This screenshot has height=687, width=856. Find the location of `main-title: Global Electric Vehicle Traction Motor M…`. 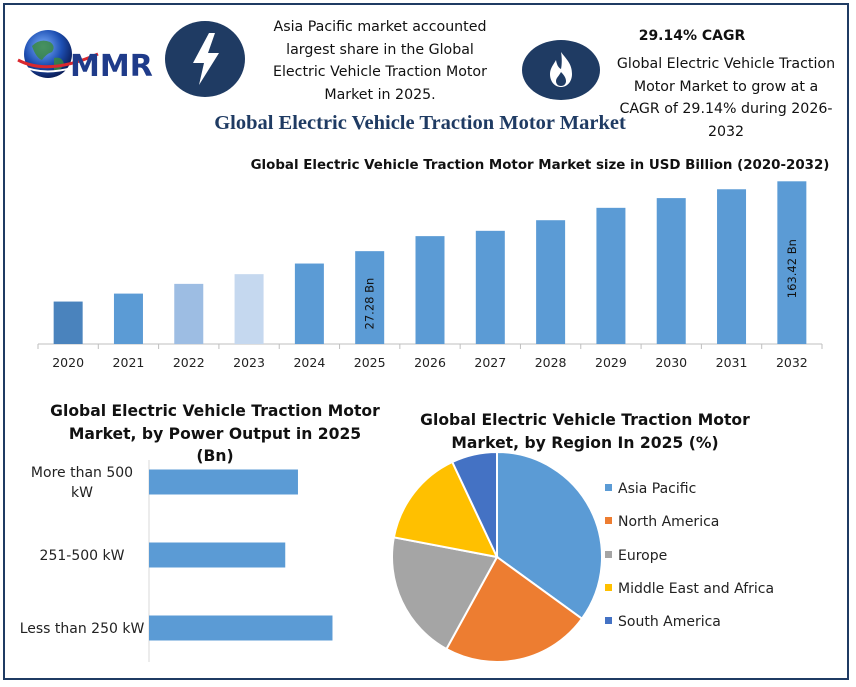

main-title: Global Electric Vehicle Traction Motor M… is located at coordinates (420, 123).